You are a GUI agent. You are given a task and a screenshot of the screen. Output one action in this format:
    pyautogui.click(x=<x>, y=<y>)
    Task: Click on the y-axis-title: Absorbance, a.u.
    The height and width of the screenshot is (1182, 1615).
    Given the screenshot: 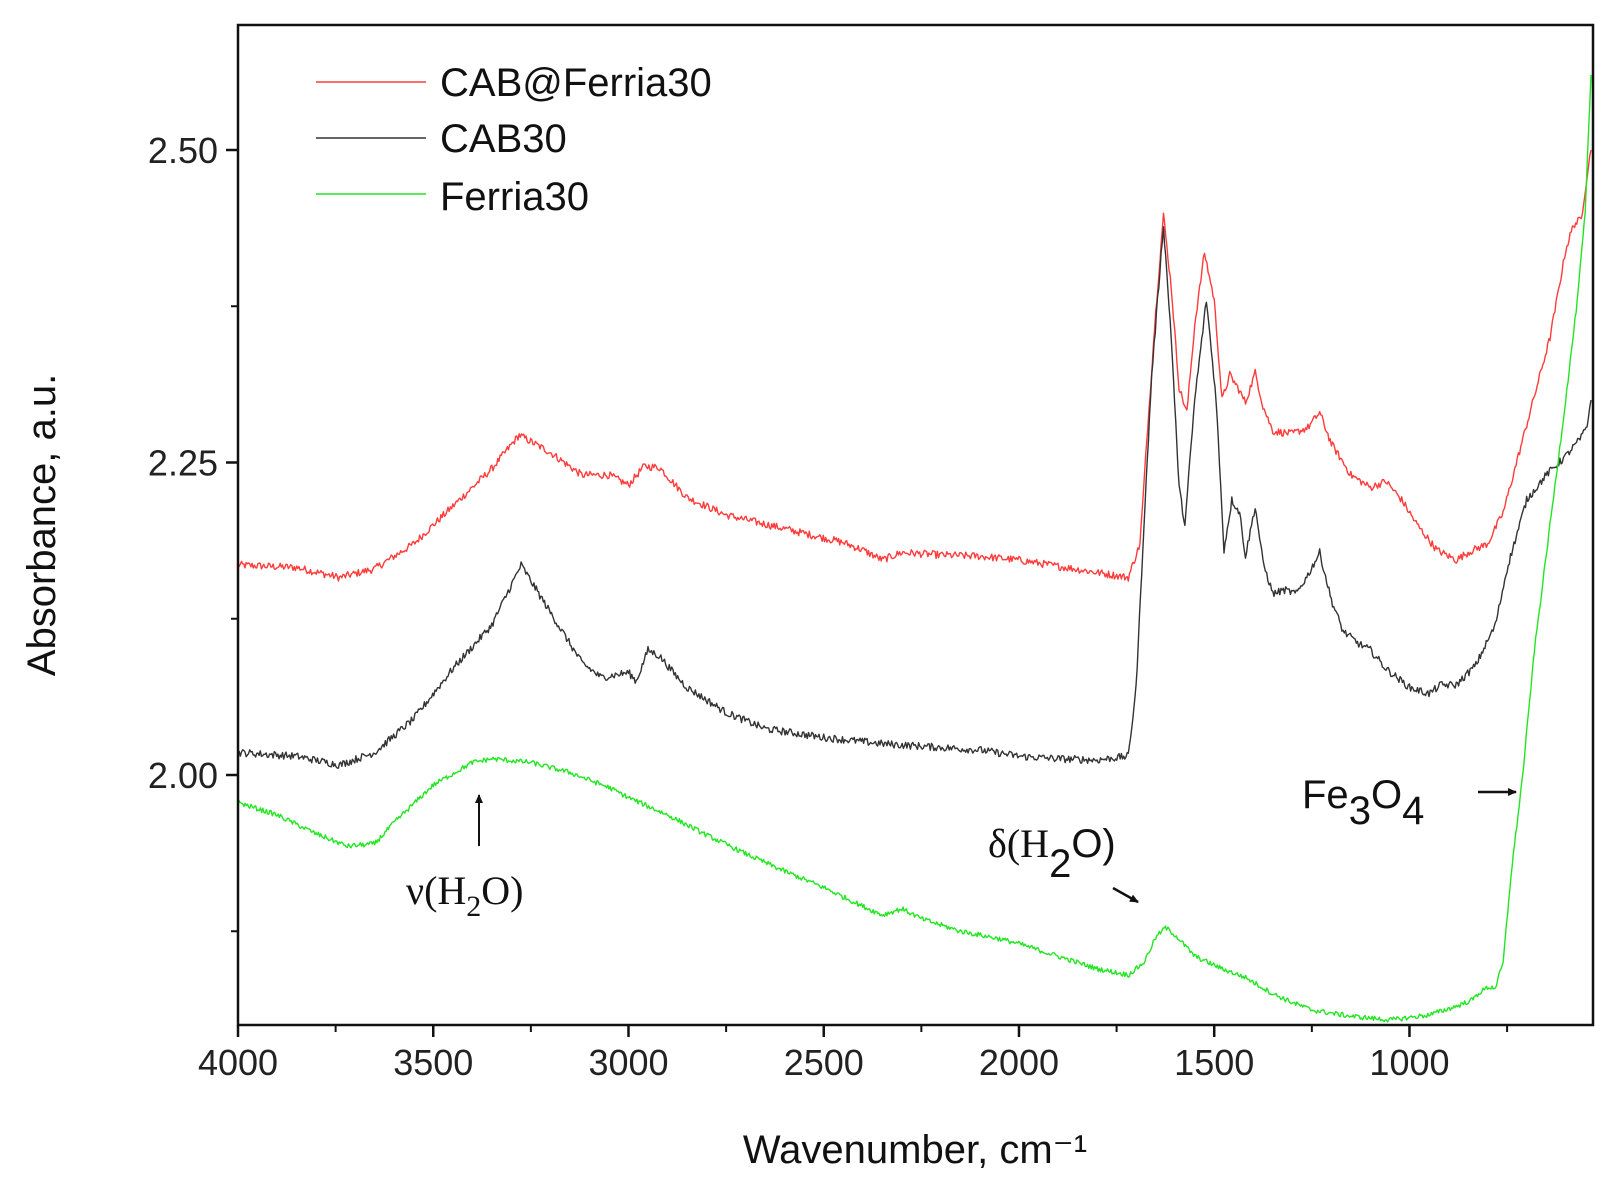 What is the action you would take?
    pyautogui.click(x=42, y=525)
    